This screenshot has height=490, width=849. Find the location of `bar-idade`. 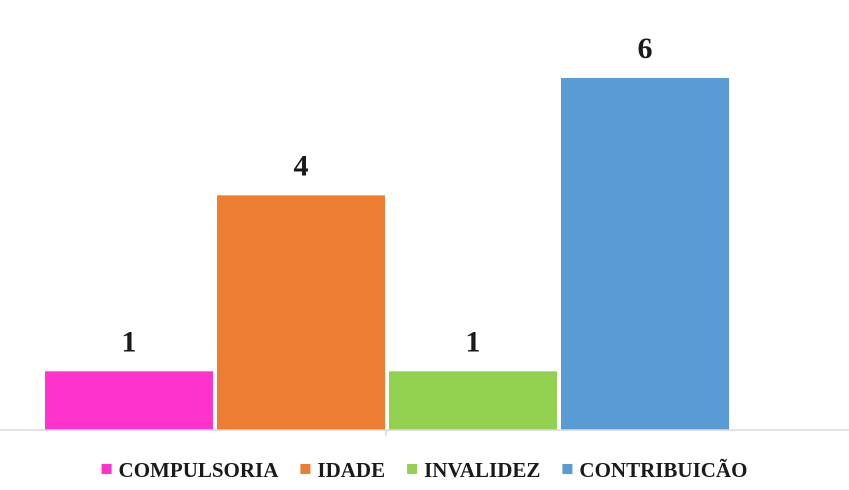

bar-idade is located at coordinates (301, 312).